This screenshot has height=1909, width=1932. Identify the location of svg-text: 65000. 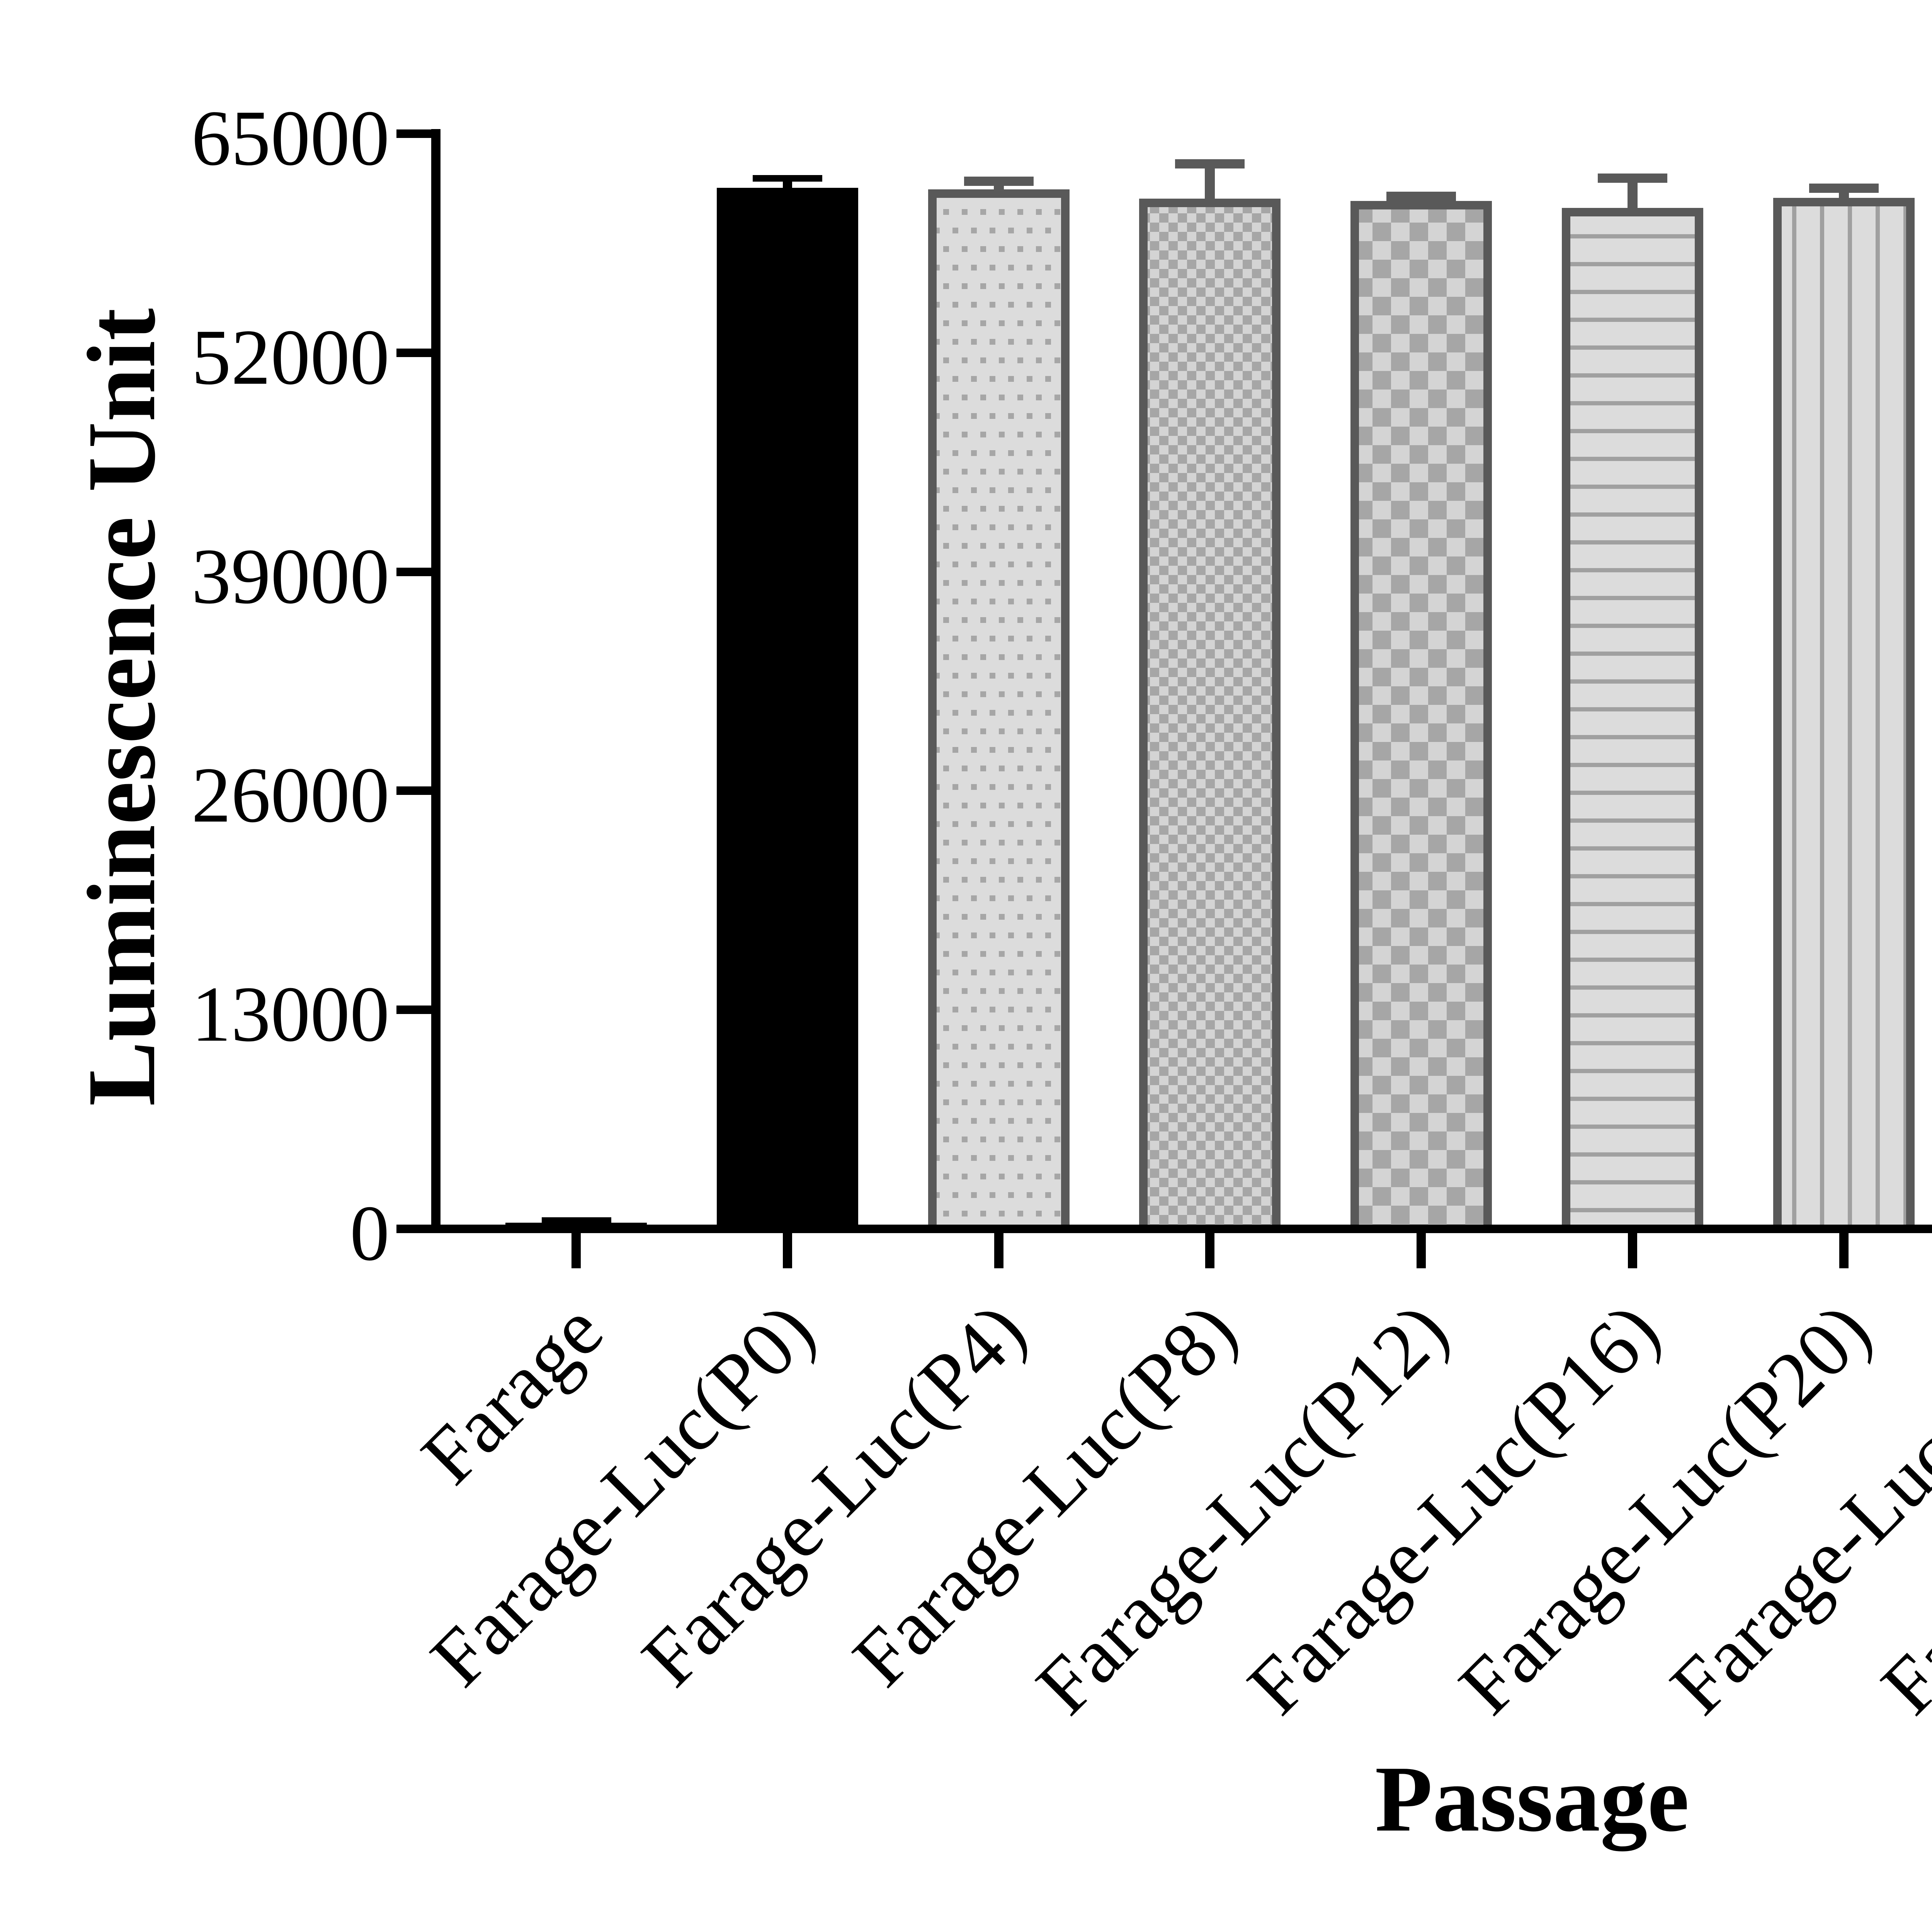
(291, 138).